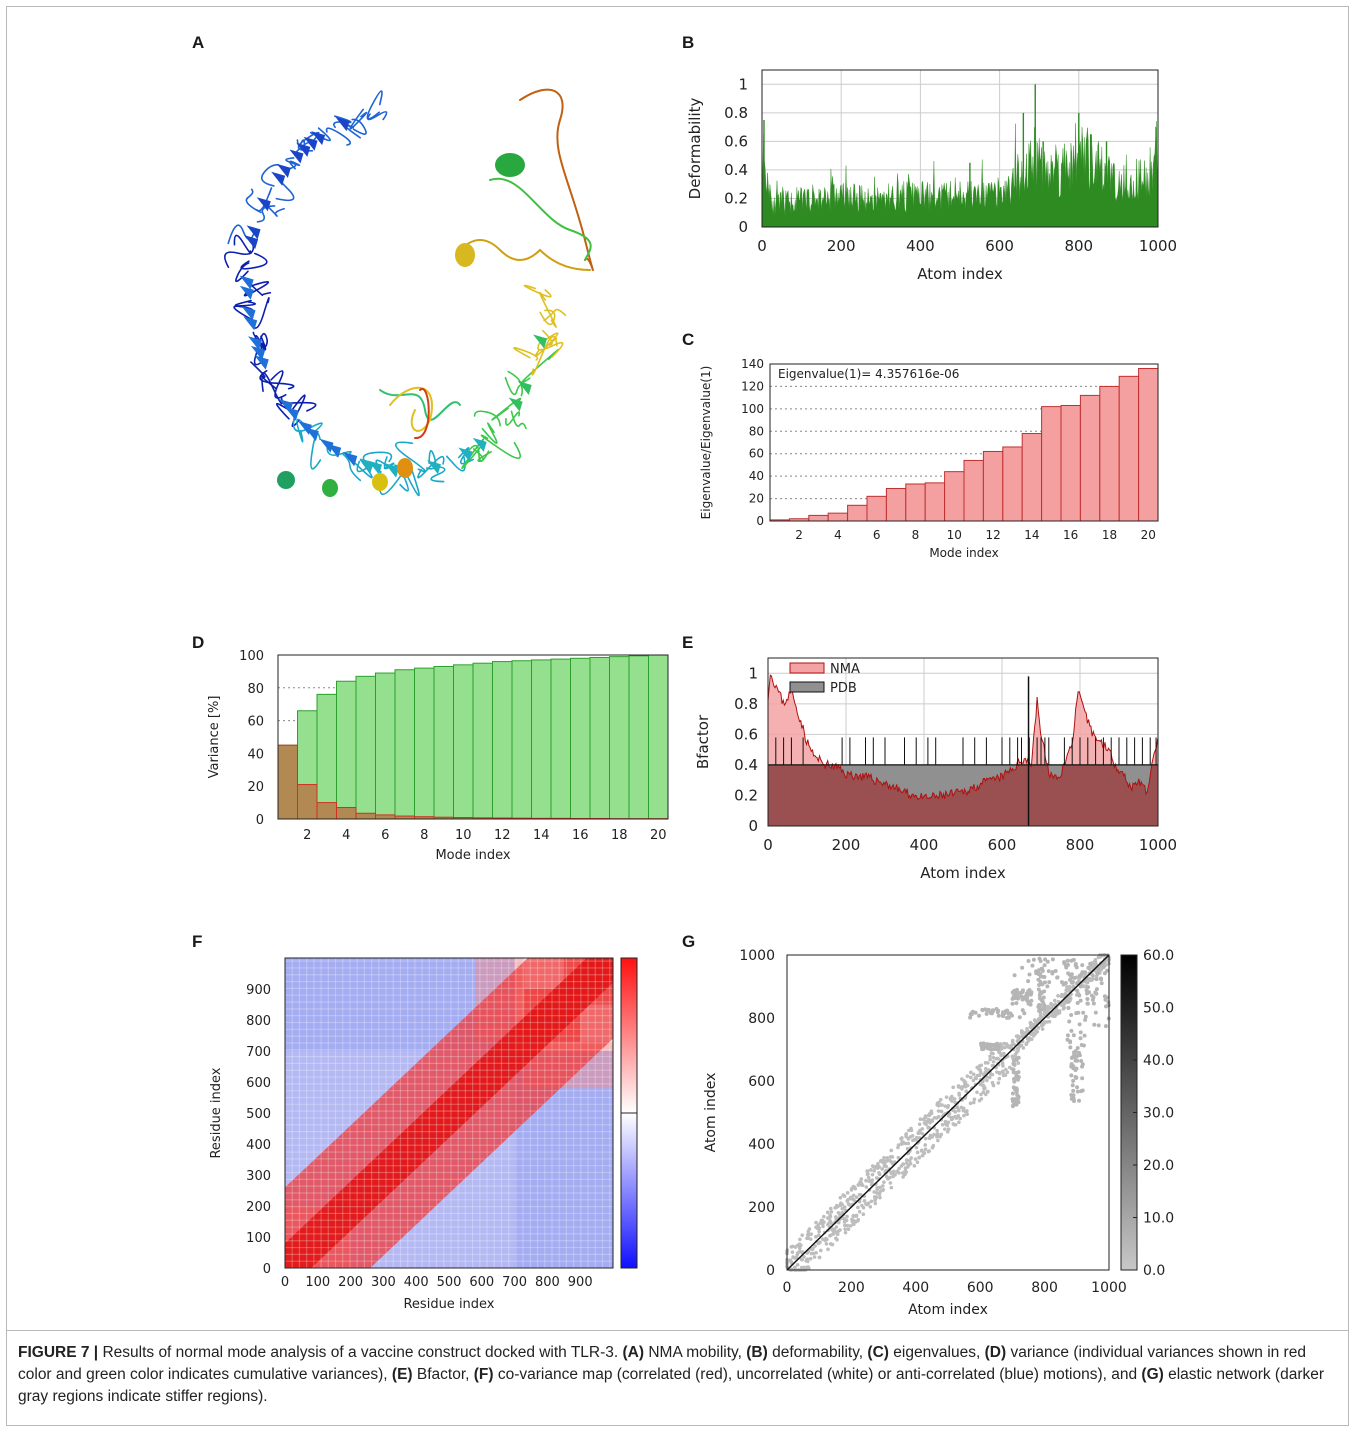  I want to click on x-tick-label: 700, so click(514, 1282).